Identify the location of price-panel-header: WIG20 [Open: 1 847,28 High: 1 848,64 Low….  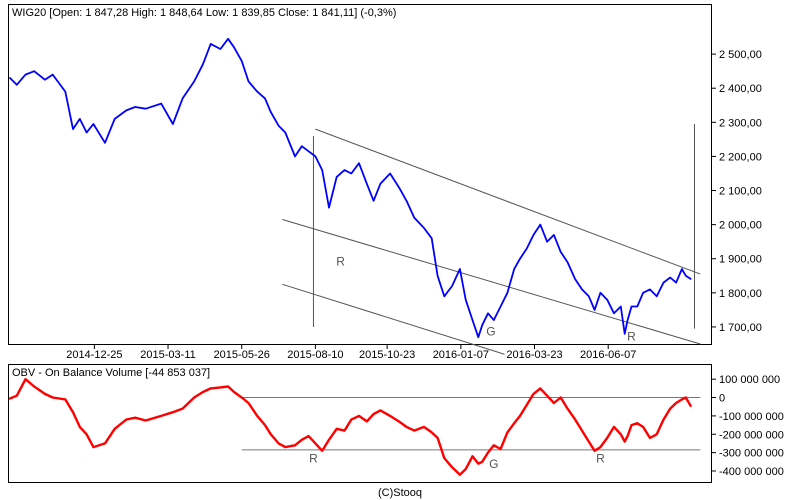
(204, 13).